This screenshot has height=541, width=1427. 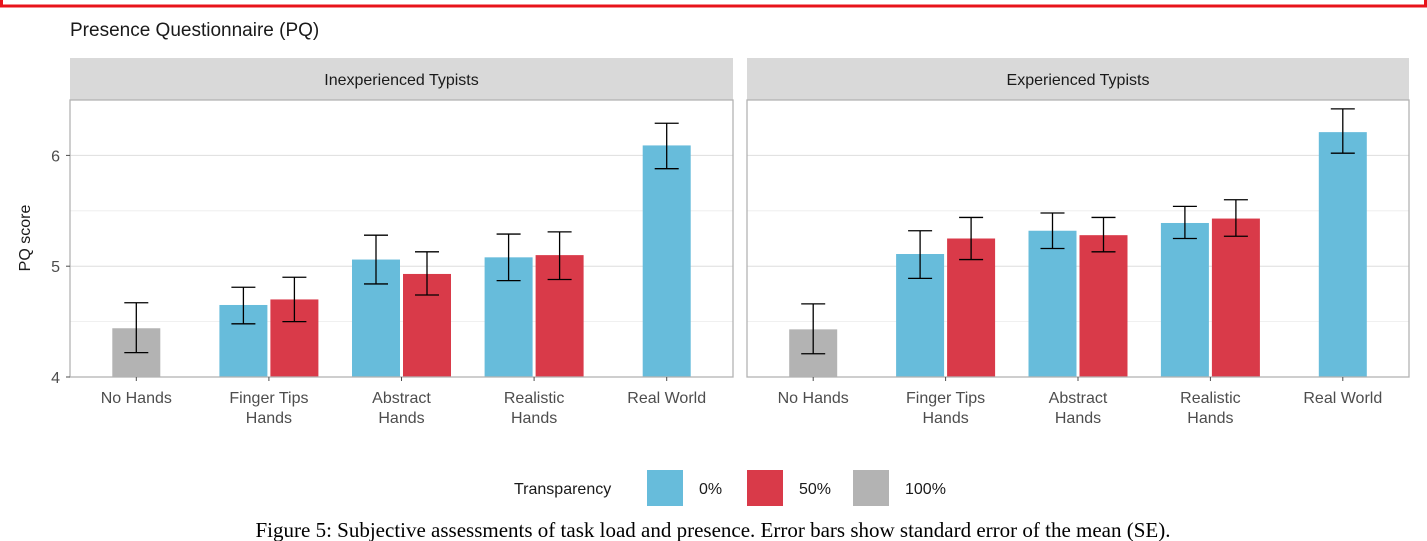 What do you see at coordinates (730, 488) in the screenshot?
I see `legend: Transparency 0% 50% 100%` at bounding box center [730, 488].